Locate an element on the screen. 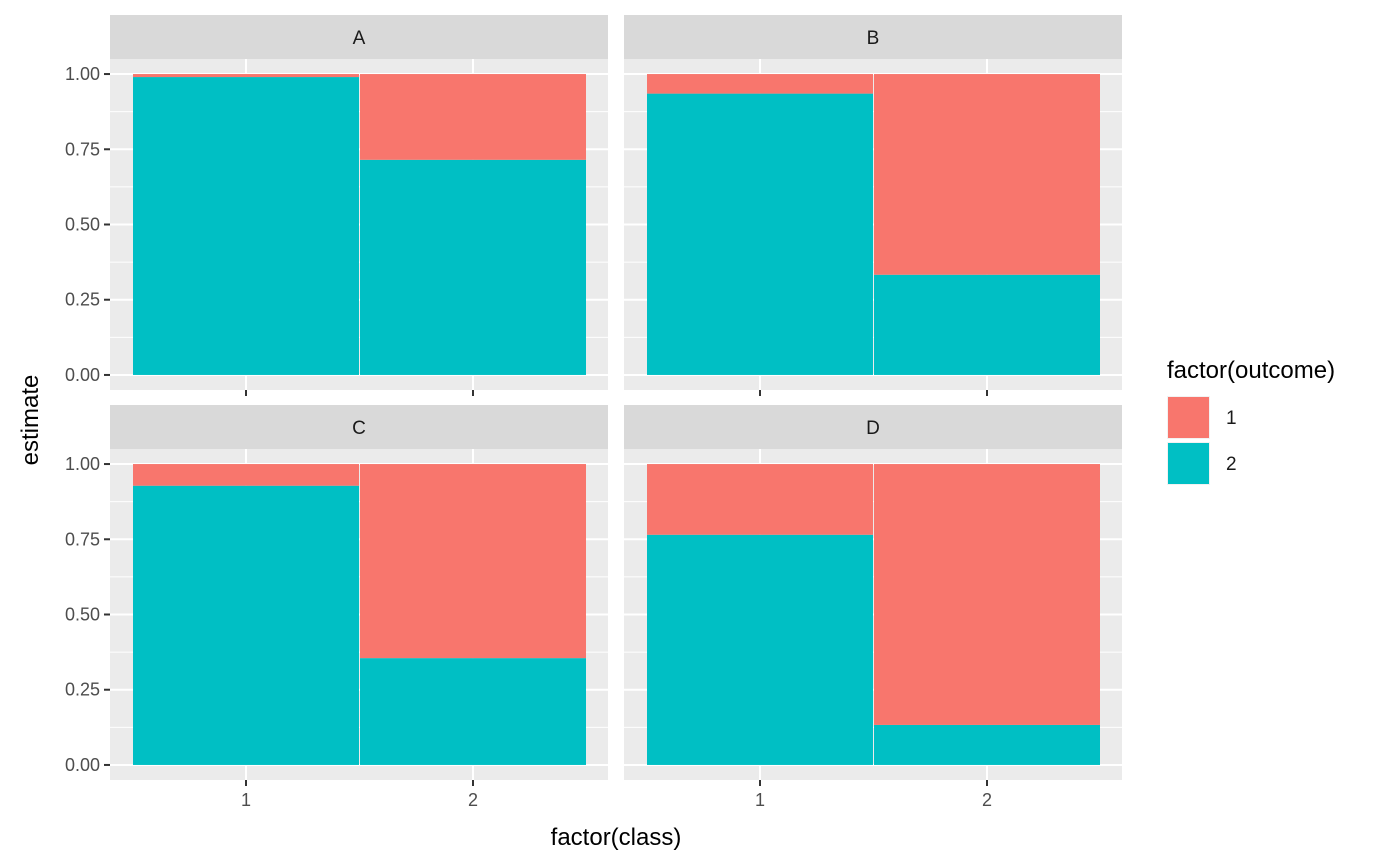 The height and width of the screenshot is (866, 1400). facet-strip-label: D is located at coordinates (873, 428).